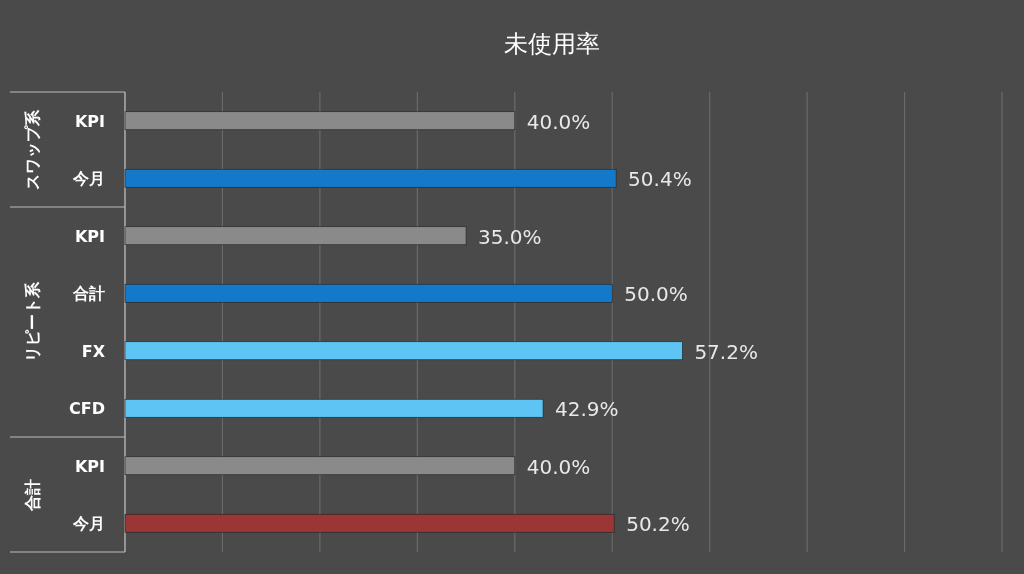 This screenshot has height=574, width=1024. I want to click on data-label: 50.4%, so click(660, 179).